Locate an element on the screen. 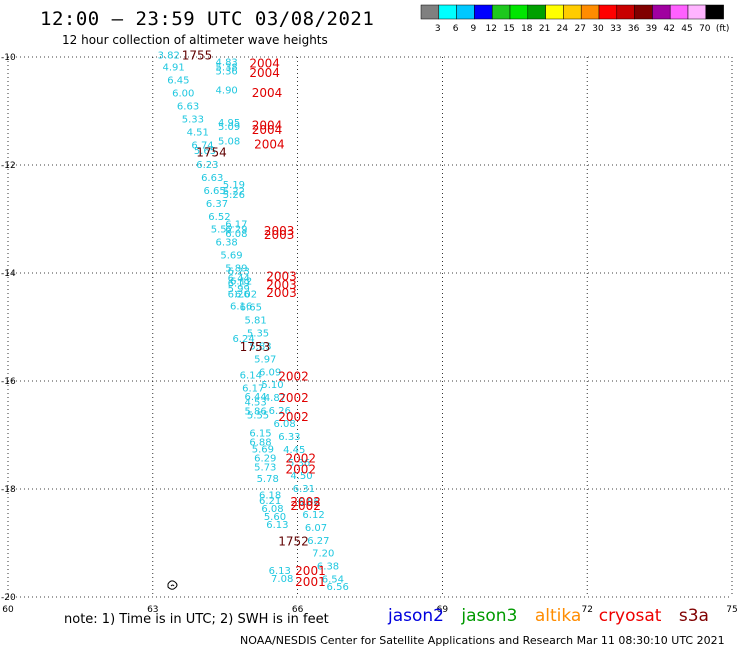 This screenshot has height=650, width=740. swh-value: 5.60 is located at coordinates (275, 517).